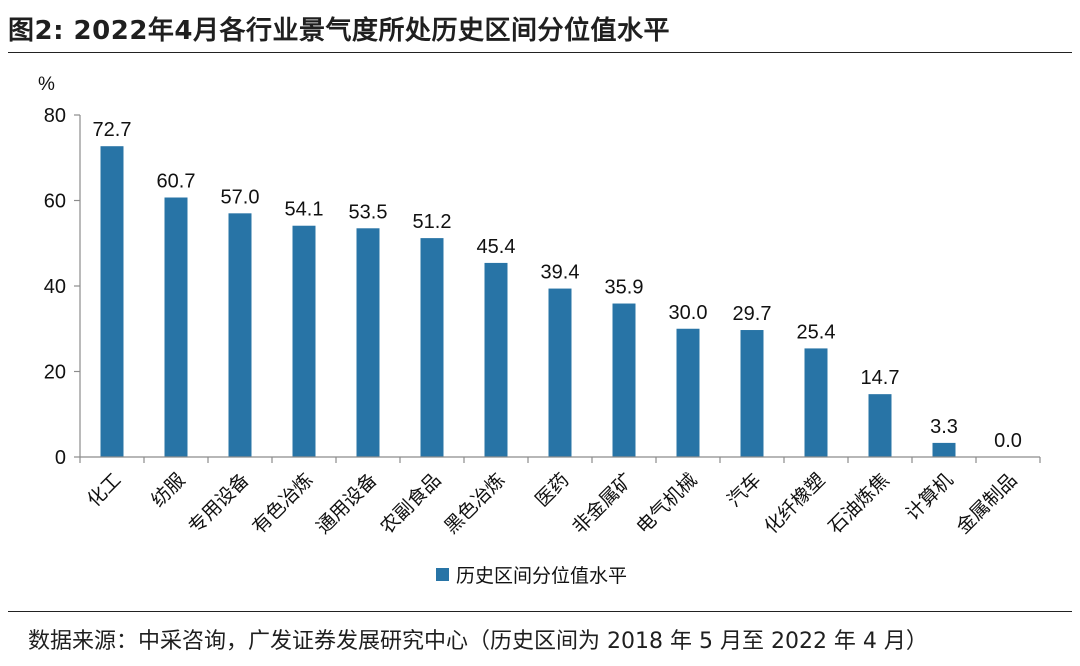 The width and height of the screenshot is (1080, 666). What do you see at coordinates (688, 313) in the screenshot?
I see `data-label: 30.0` at bounding box center [688, 313].